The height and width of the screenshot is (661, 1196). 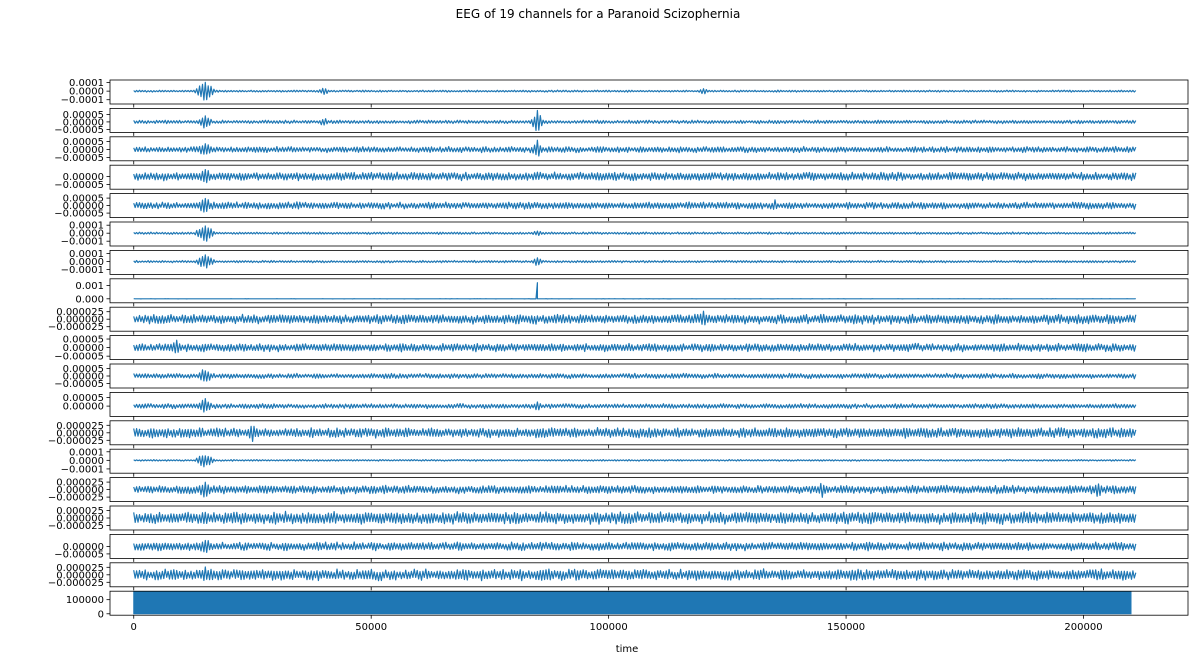 I want to click on subplot-channel-17: 0.00000−0.00005, so click(x=621, y=548).